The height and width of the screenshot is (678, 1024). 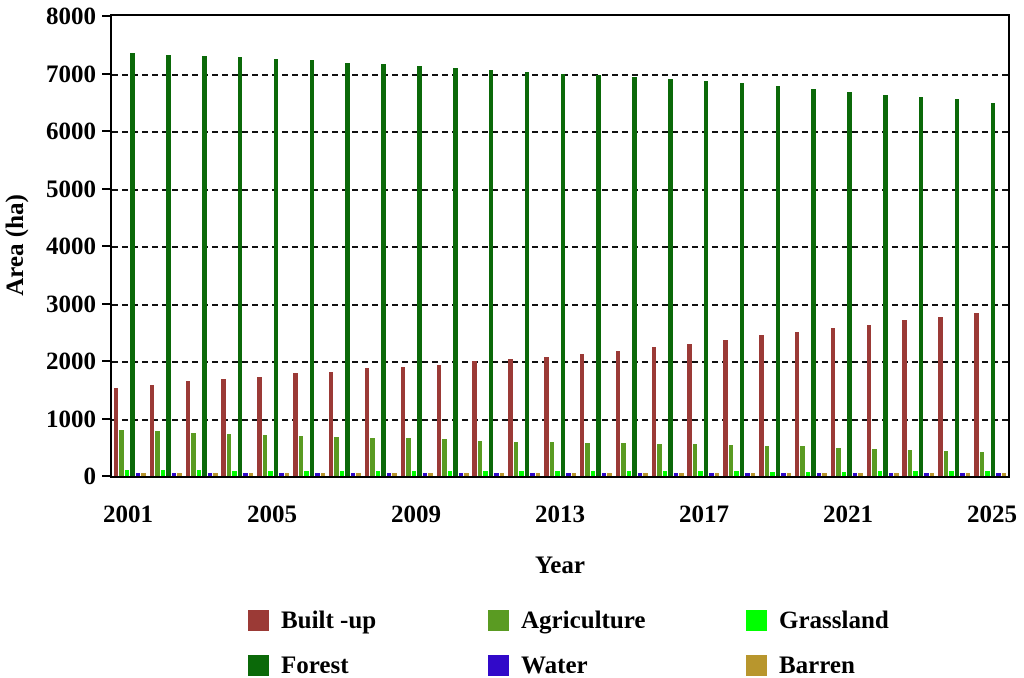 What do you see at coordinates (1004, 474) in the screenshot?
I see `bar-barren-2025` at bounding box center [1004, 474].